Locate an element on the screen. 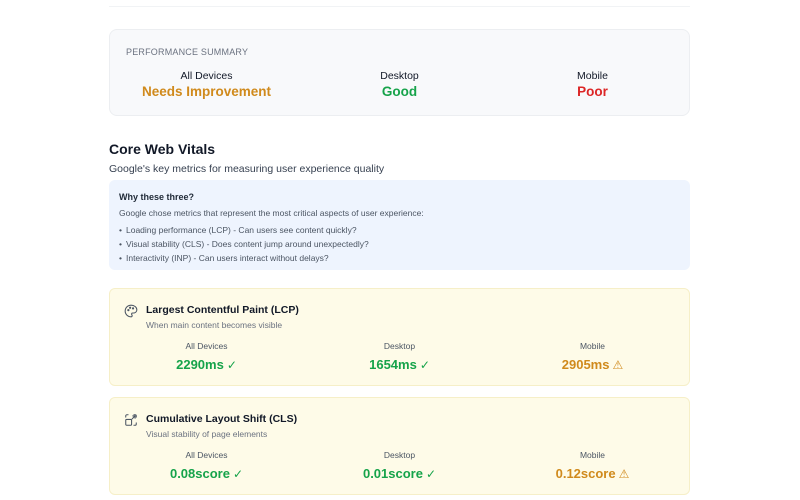  summary-all-devices: All Devices Needs Improvement is located at coordinates (206, 84).